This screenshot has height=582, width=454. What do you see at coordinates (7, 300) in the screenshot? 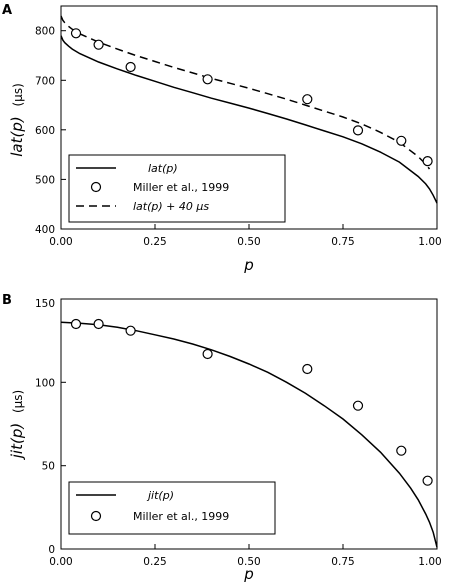
I see `panel-letter-b: B` at bounding box center [7, 300].